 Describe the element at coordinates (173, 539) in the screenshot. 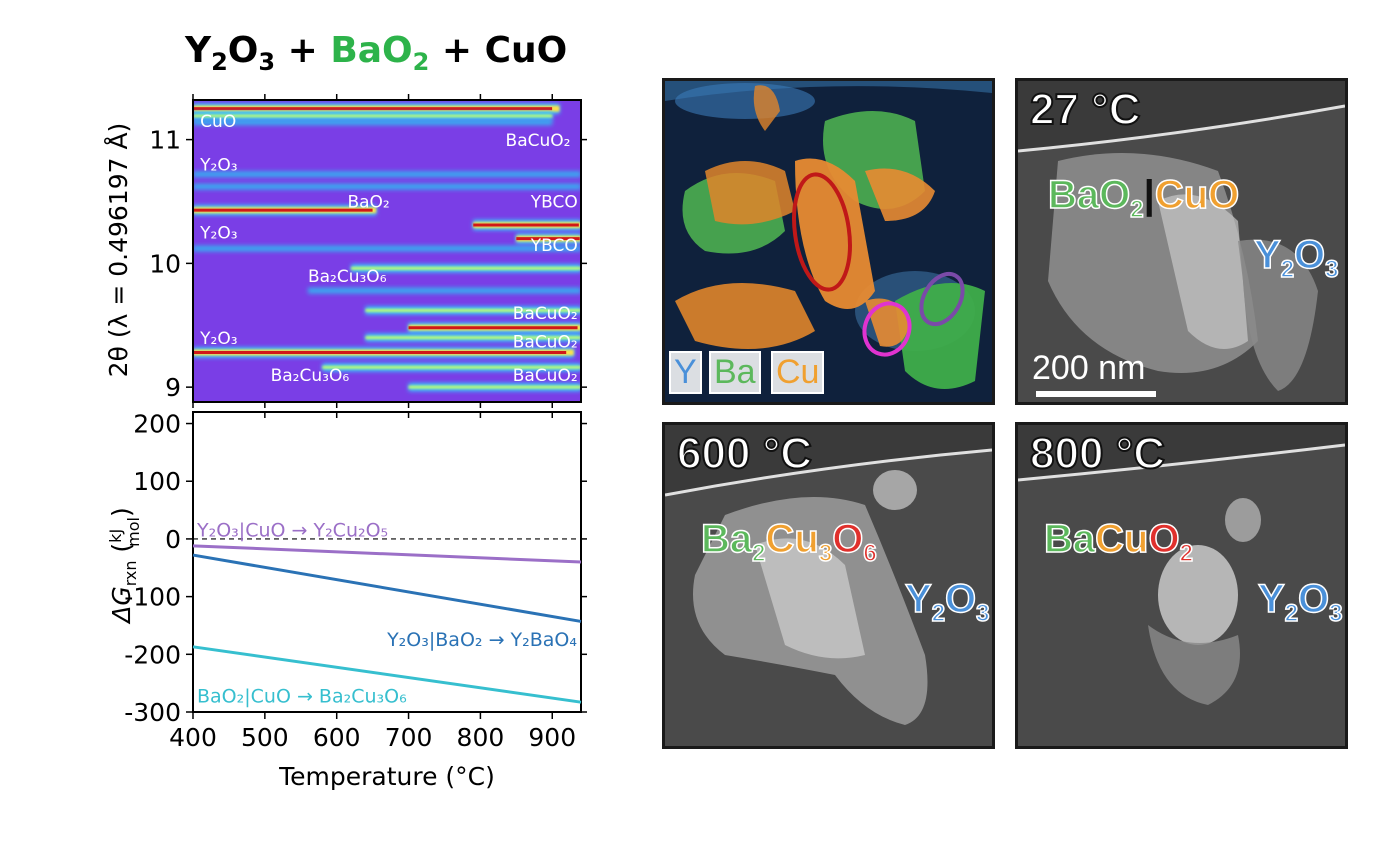

I see `line-ytick-label: 0` at that location.